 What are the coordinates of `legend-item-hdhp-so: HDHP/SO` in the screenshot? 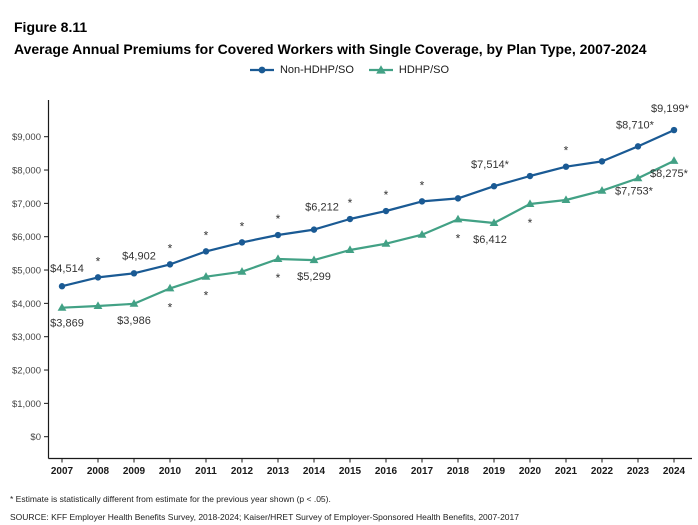 It's located at (408, 70).